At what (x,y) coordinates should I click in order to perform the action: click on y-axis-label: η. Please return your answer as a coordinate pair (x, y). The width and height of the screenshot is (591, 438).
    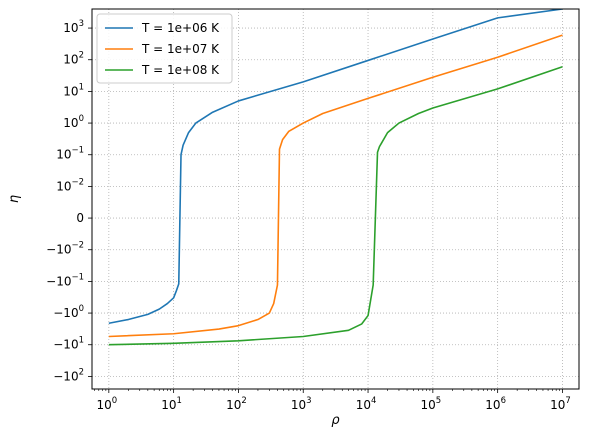
    Looking at the image, I should click on (14, 199).